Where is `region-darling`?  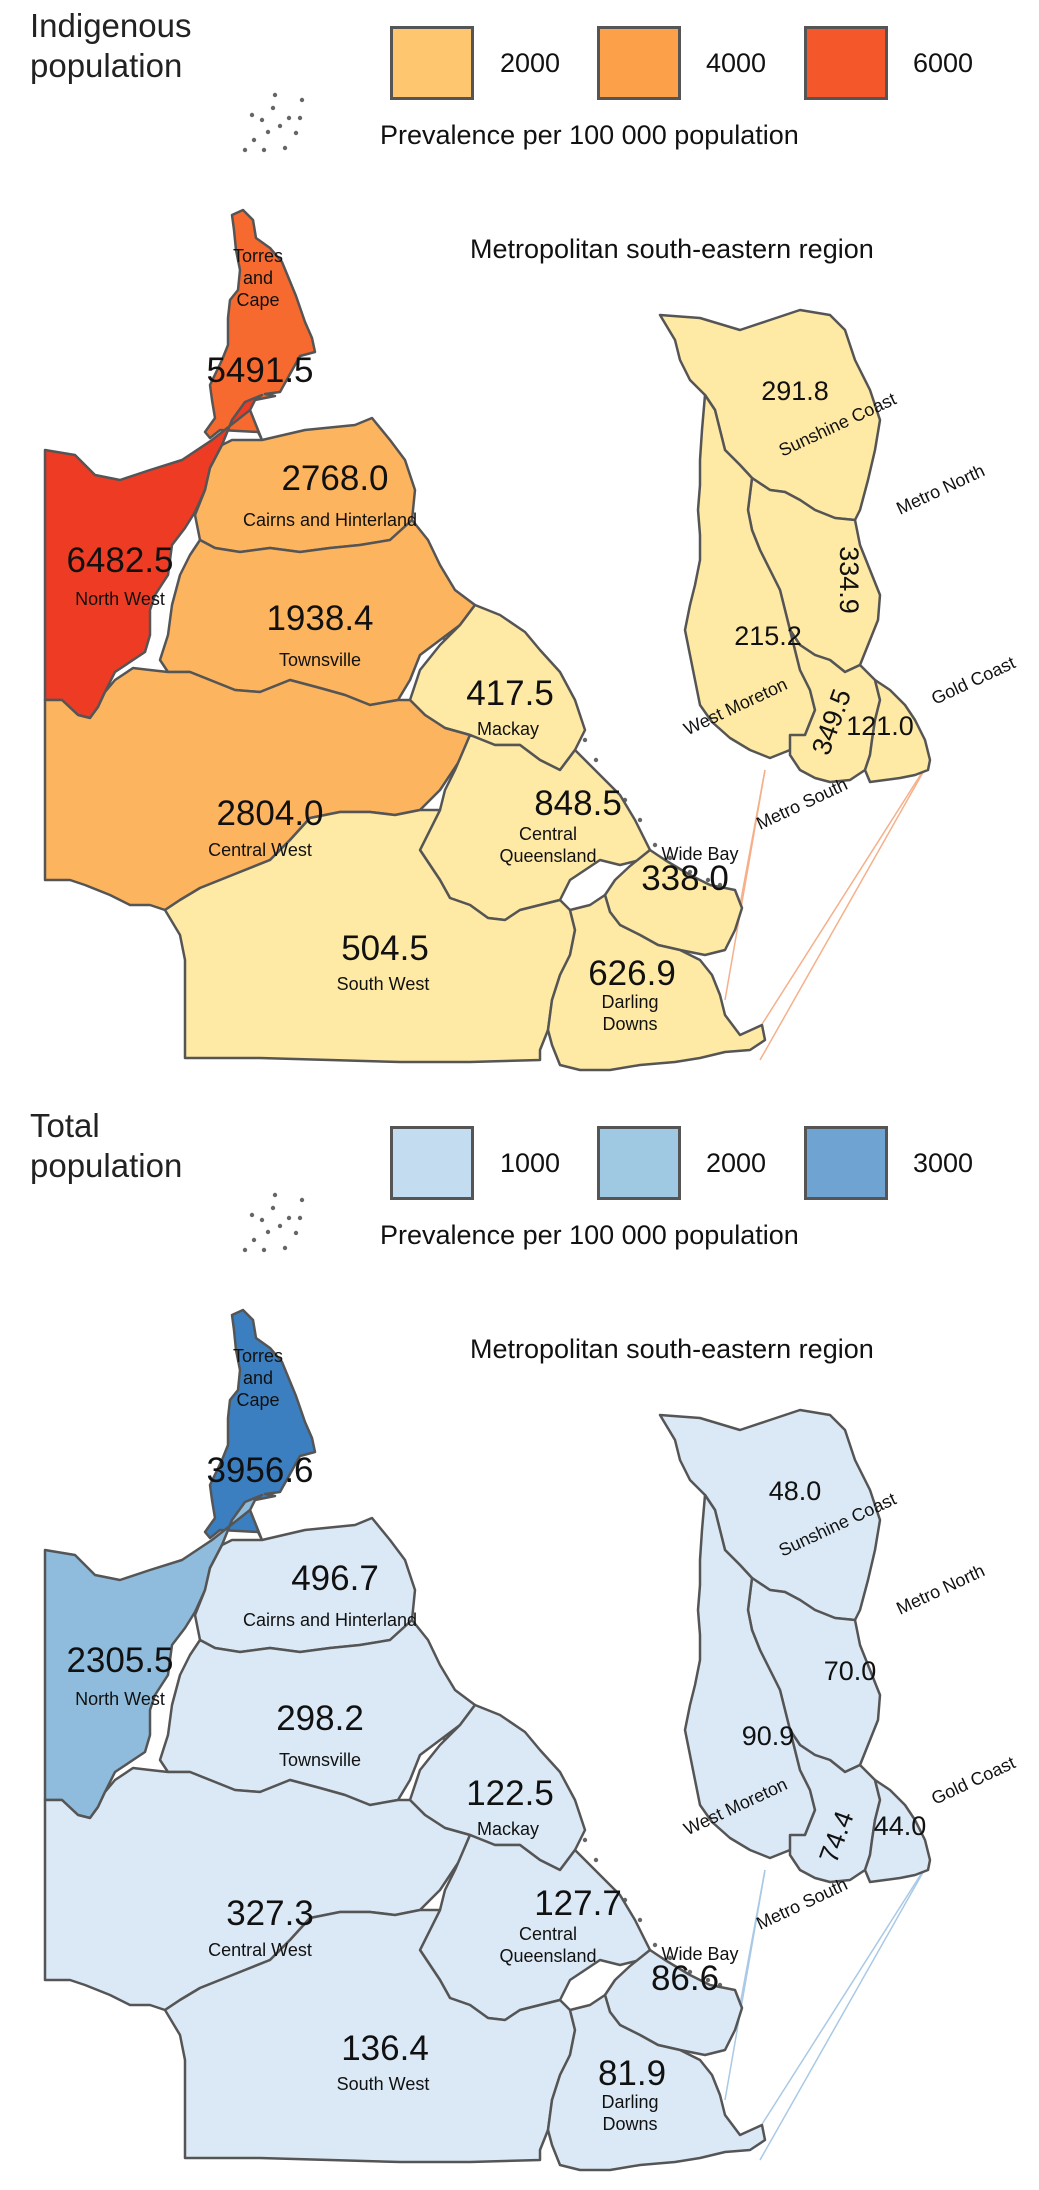
region-darling is located at coordinates (656, 2082).